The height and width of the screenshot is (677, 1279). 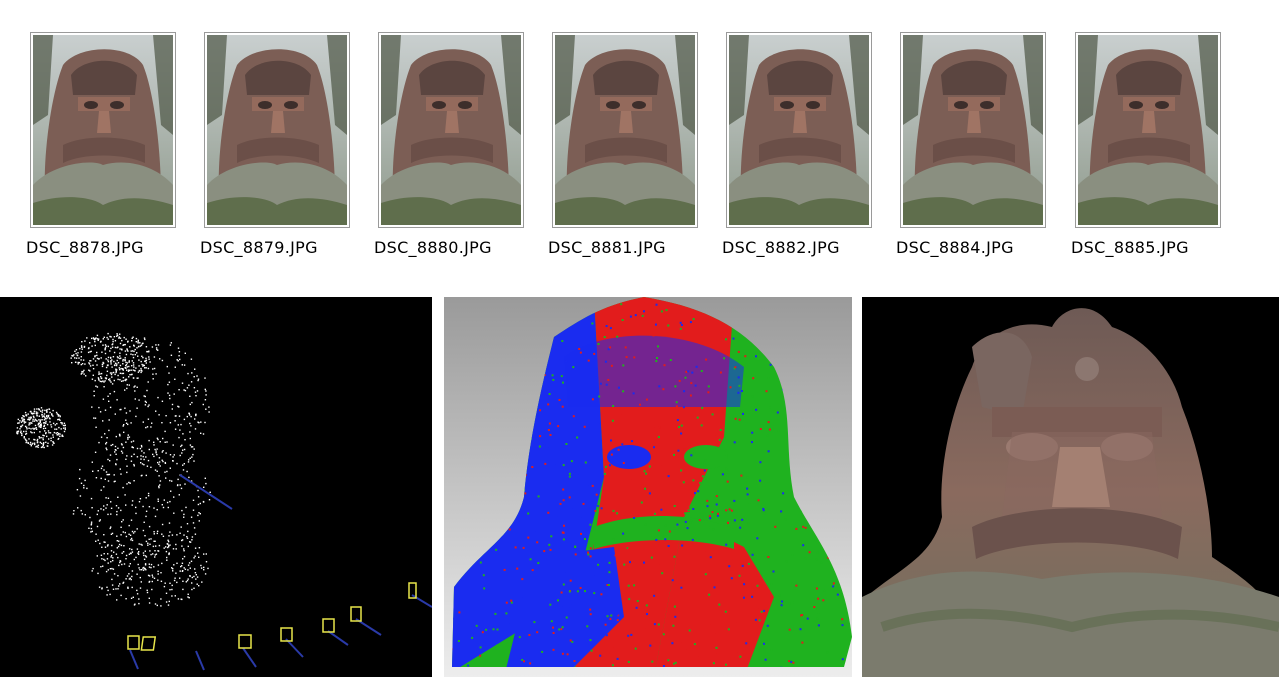 I want to click on thumbnail-filename: DSC_8884.JPG, so click(x=955, y=247).